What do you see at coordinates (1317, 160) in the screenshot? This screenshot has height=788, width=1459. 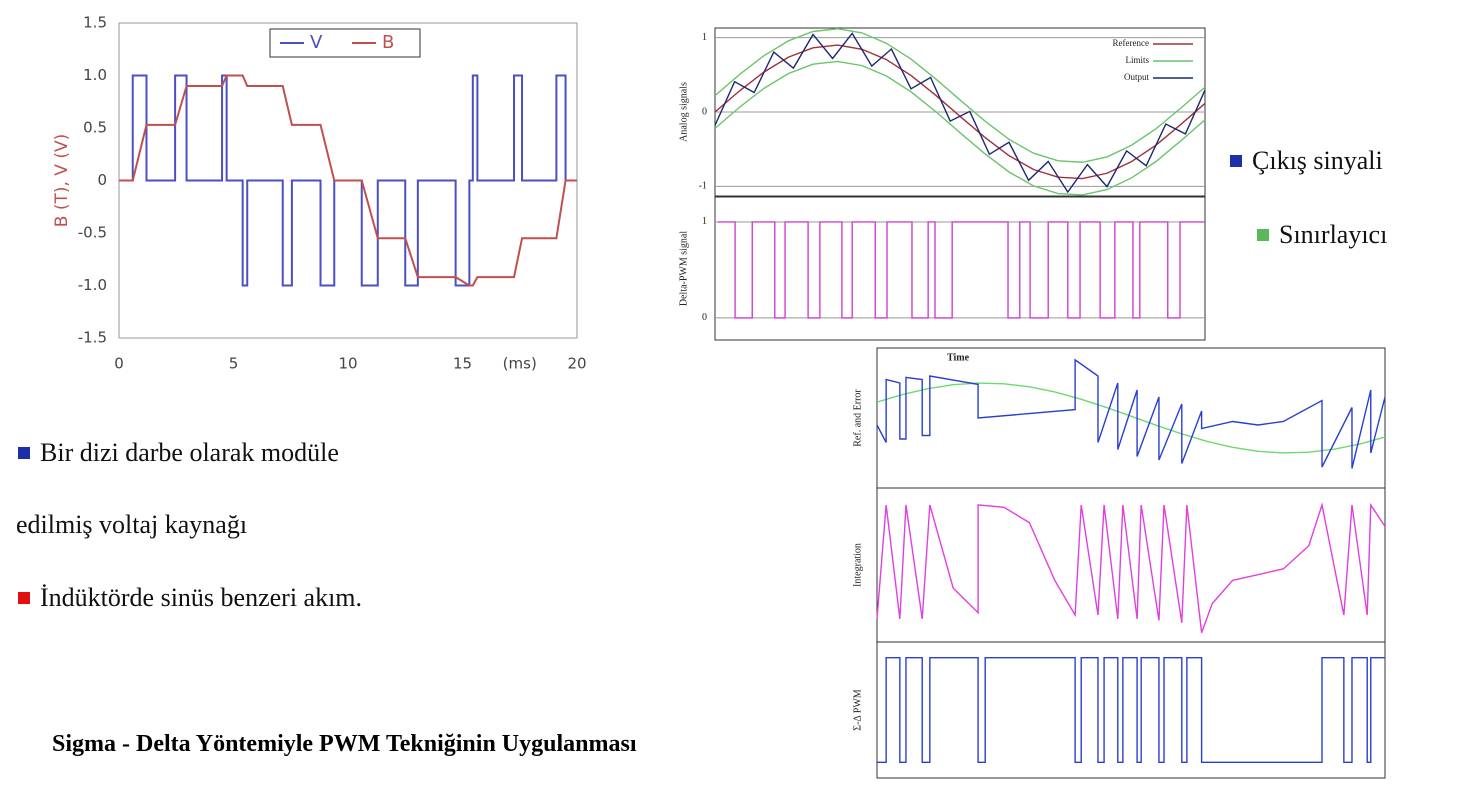 I see `note-text: Çıkış sinyali` at bounding box center [1317, 160].